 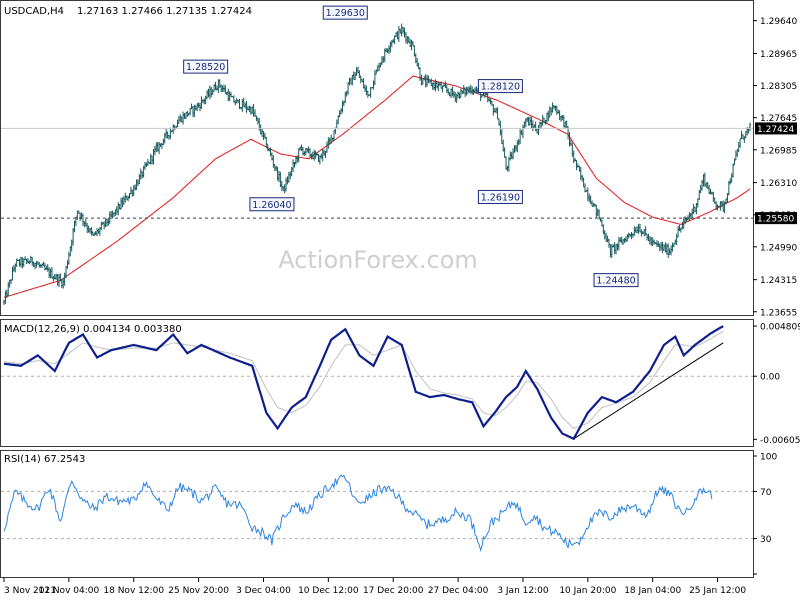 I want to click on price-y-tick-label: 1.26310, so click(x=778, y=184).